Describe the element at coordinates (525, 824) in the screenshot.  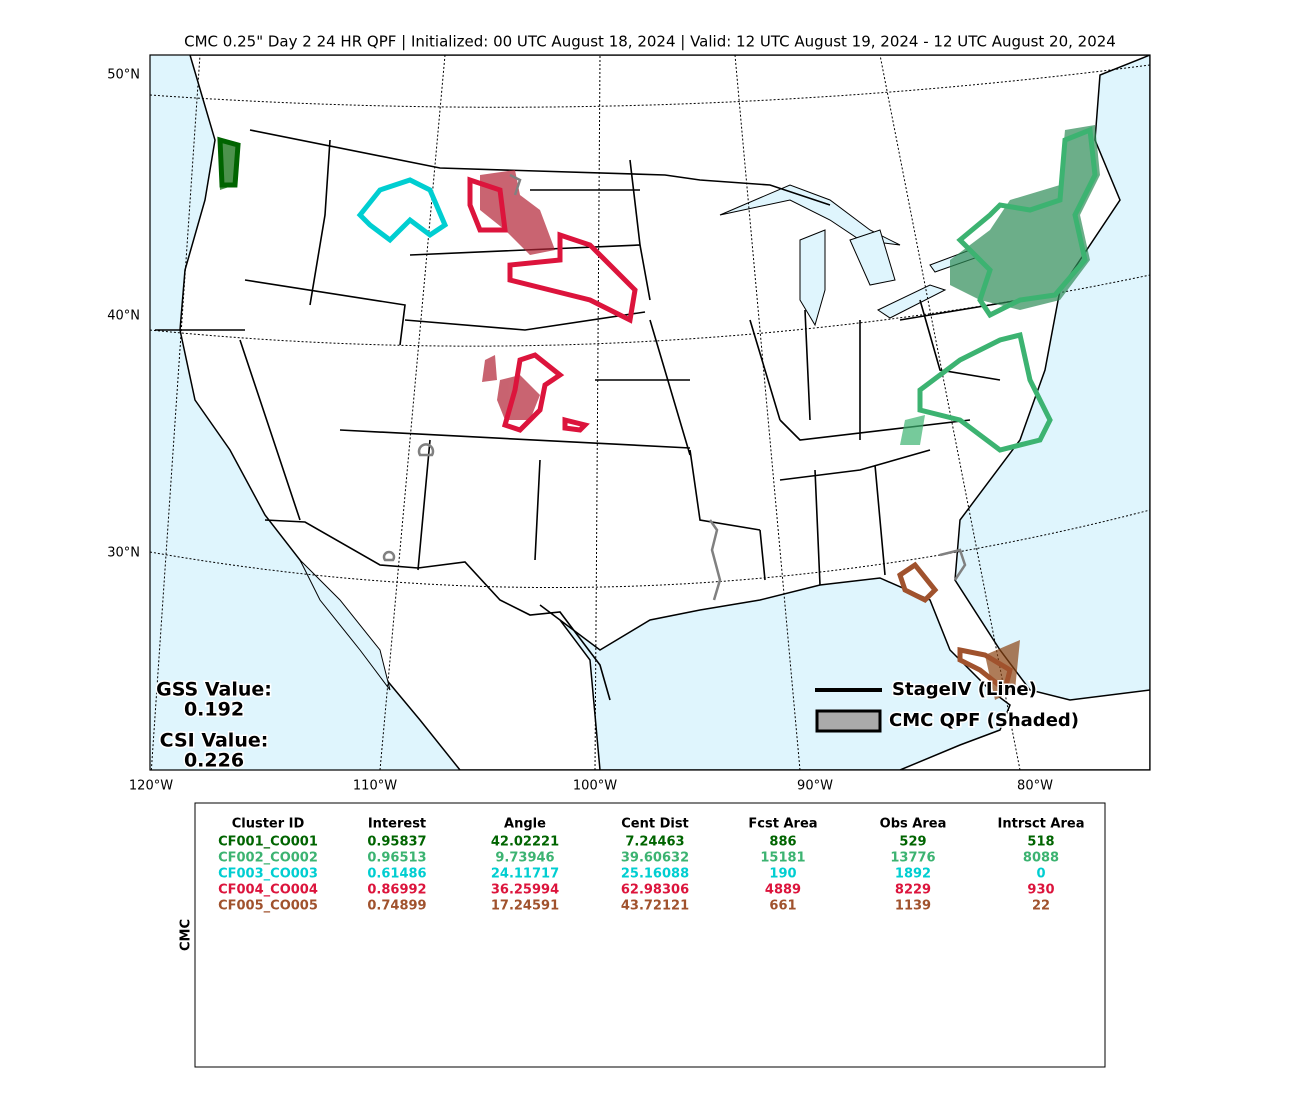
I see `table-header: Angle` at that location.